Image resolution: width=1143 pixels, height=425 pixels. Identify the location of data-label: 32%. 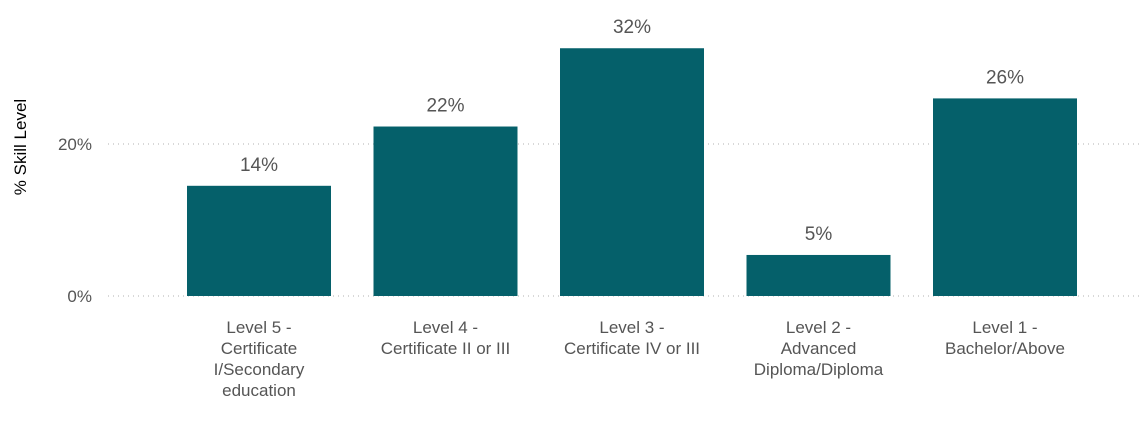
(632, 27).